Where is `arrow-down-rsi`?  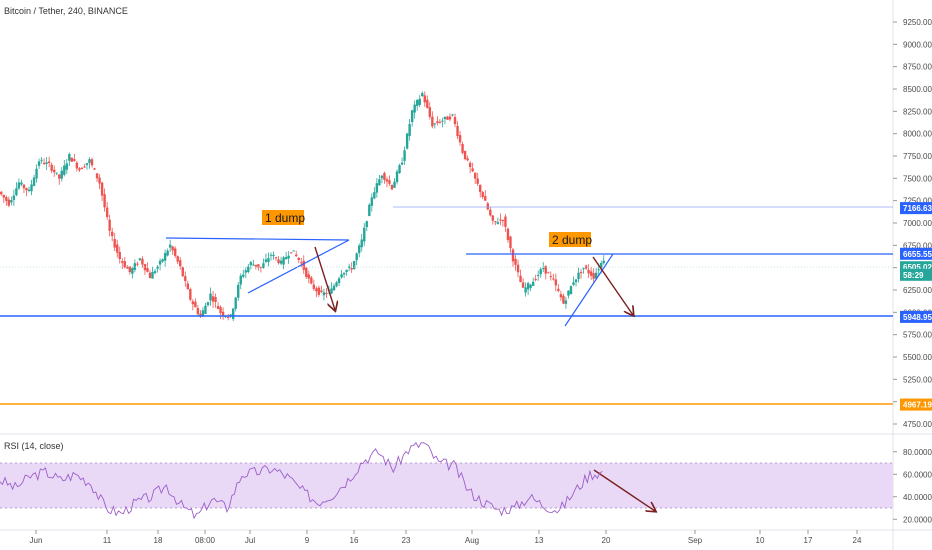 arrow-down-rsi is located at coordinates (624, 490).